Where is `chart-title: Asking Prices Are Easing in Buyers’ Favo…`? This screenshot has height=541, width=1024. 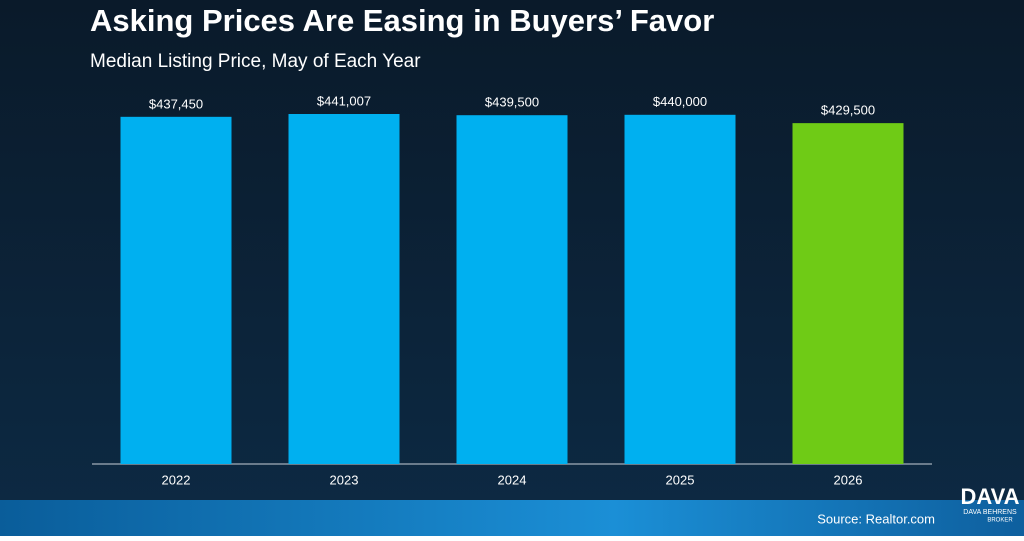 chart-title: Asking Prices Are Easing in Buyers’ Favo… is located at coordinates (402, 20).